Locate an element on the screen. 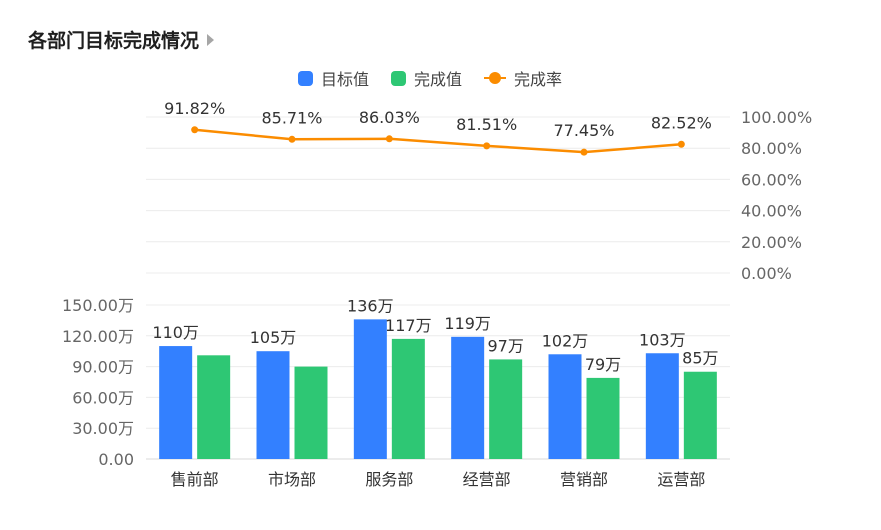  rate-label: 81.51% is located at coordinates (486, 124).